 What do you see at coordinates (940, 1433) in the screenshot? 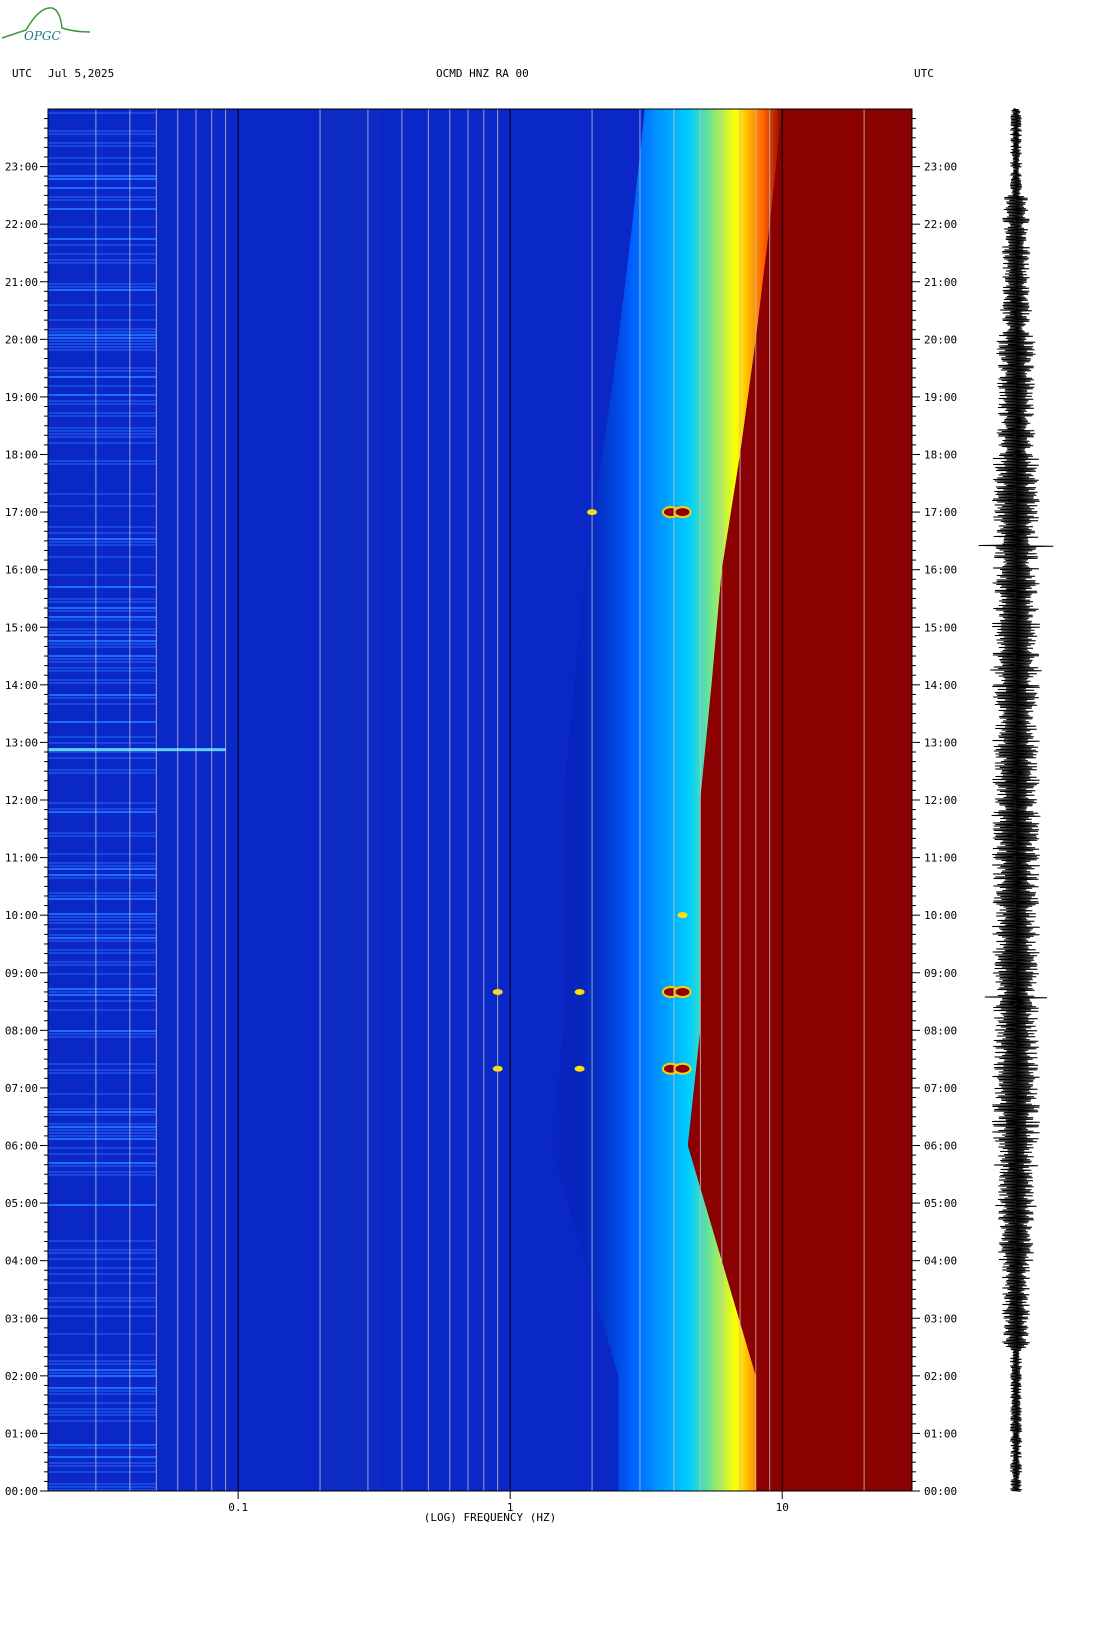
I see `y-tick-label-right: 01:00` at bounding box center [940, 1433].